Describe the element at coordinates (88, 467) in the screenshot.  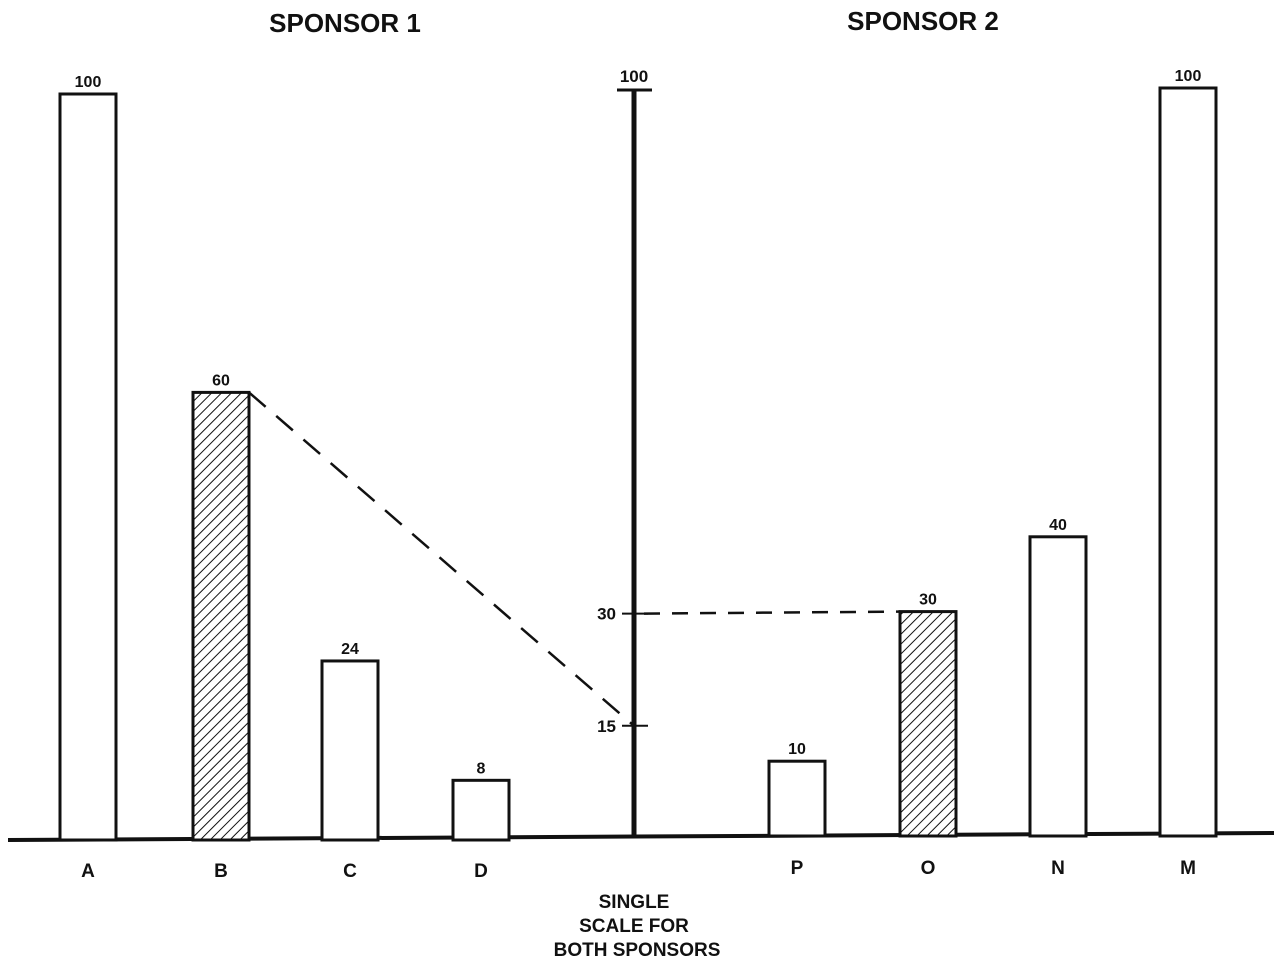
I see `bar-a` at that location.